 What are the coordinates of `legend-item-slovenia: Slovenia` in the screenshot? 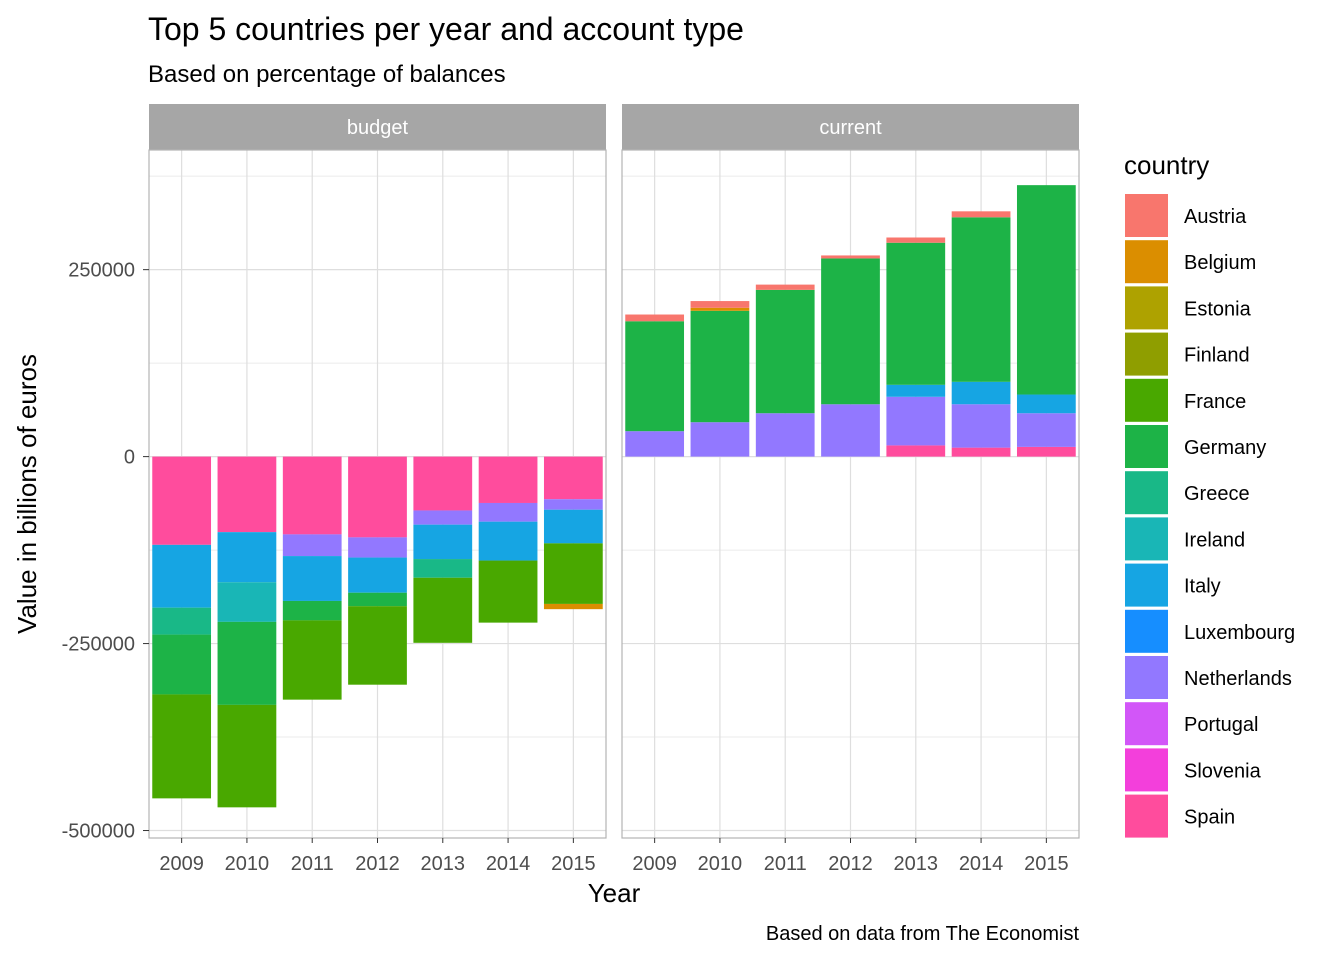 It's located at (1193, 770).